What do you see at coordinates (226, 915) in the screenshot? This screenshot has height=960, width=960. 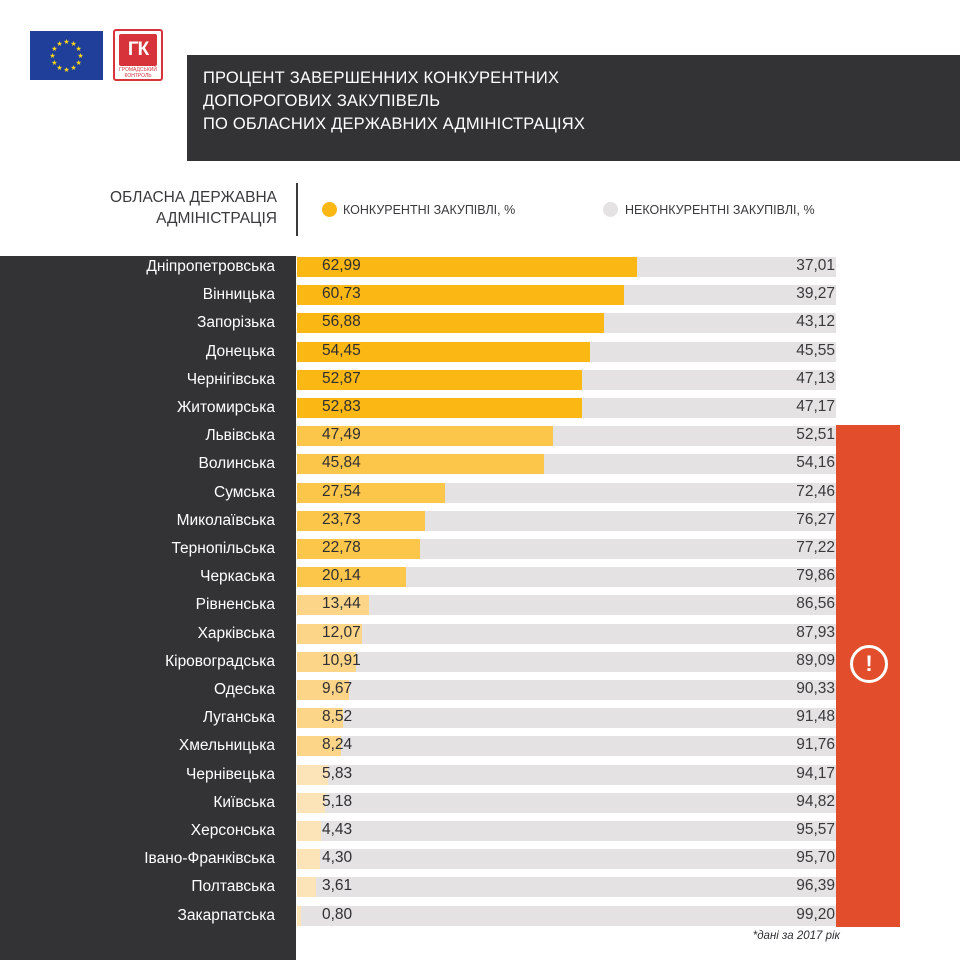 I see `category-label: Закарпатська` at bounding box center [226, 915].